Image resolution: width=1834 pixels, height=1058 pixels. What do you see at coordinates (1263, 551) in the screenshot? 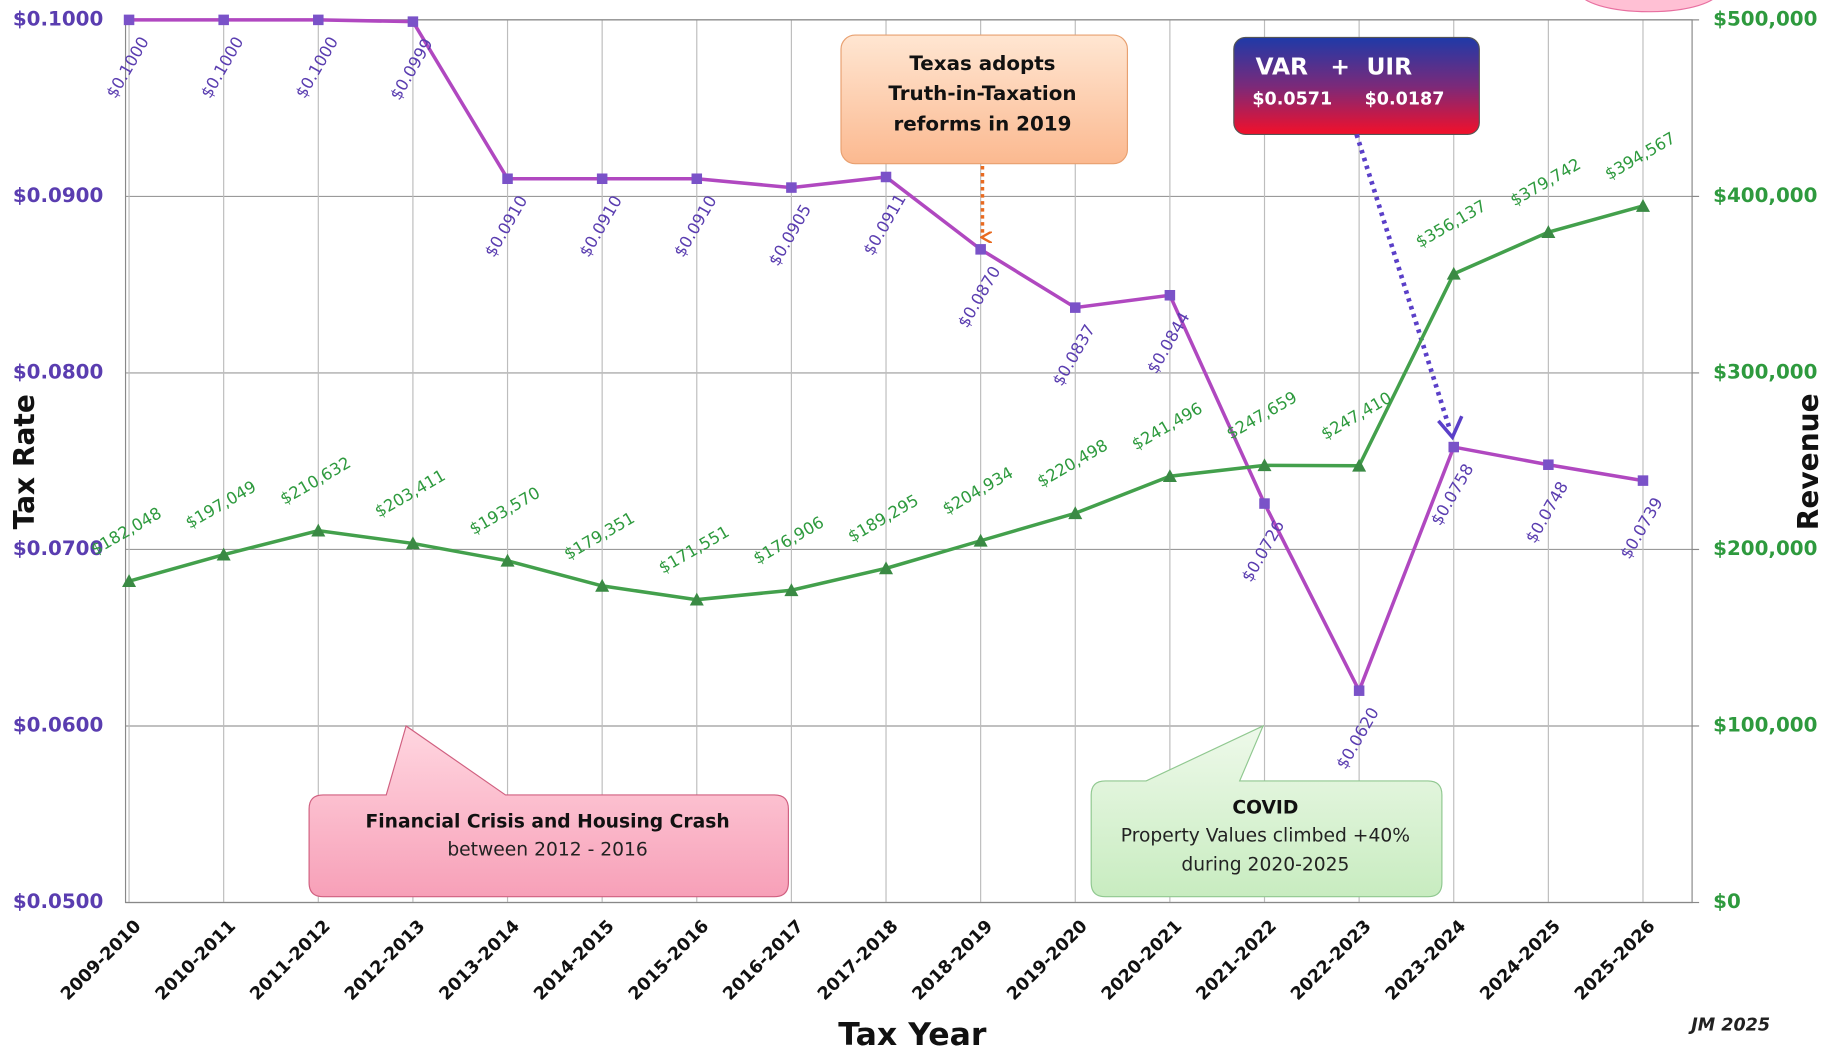
I see `data-label: $0.0726` at bounding box center [1263, 551].